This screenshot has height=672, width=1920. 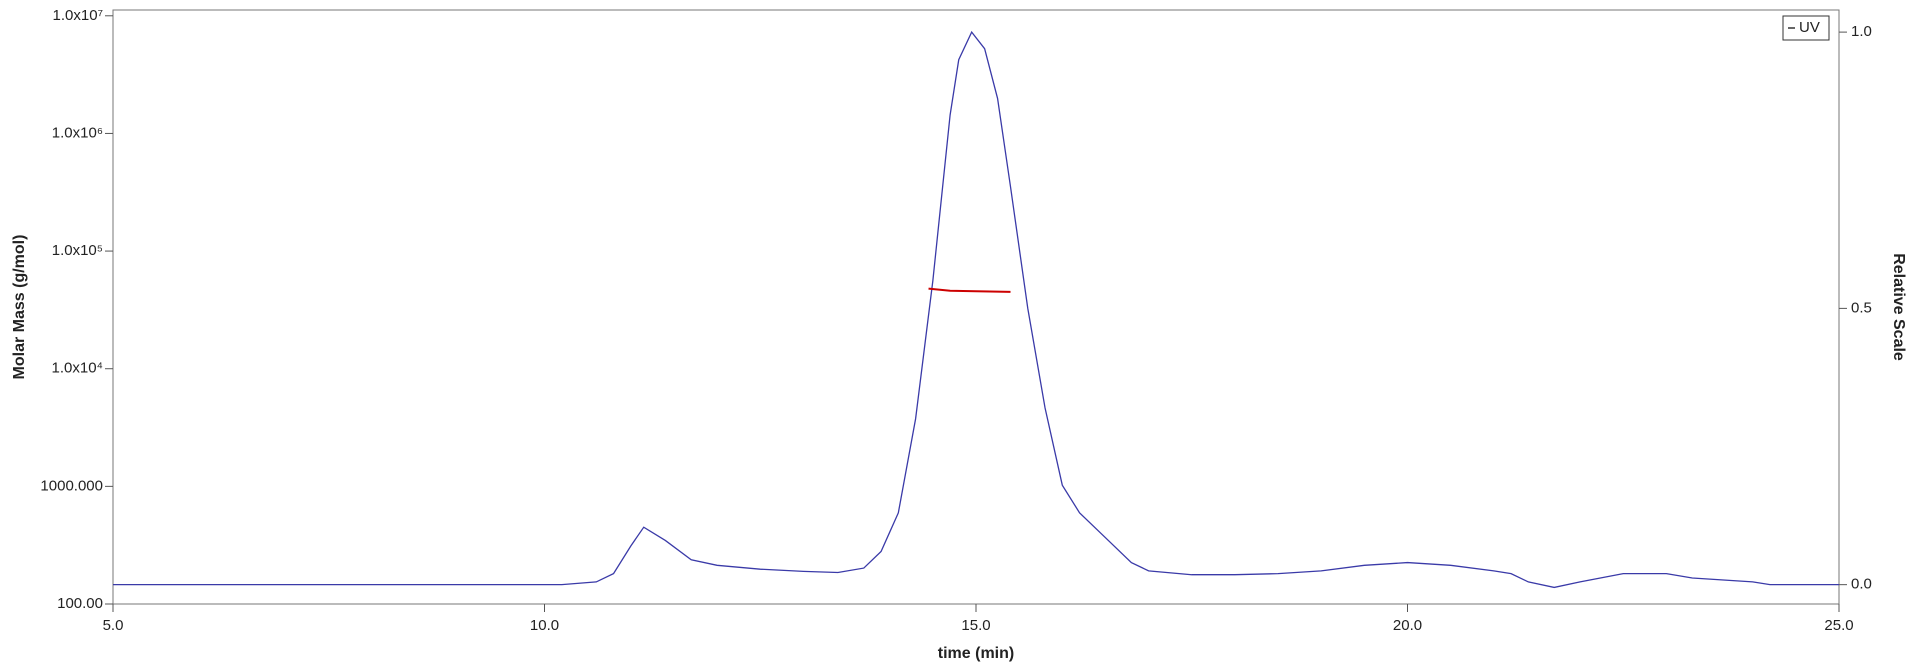 I want to click on y2-tick-label: 0.5, so click(x=1861, y=307).